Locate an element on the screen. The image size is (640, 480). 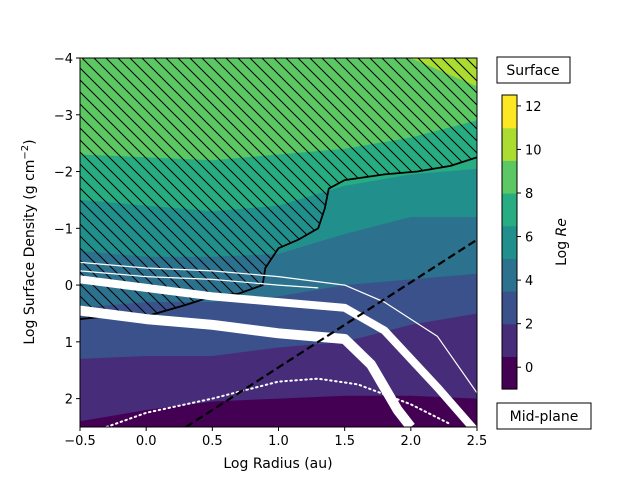
y-tick-label: −4 is located at coordinates (63, 59).